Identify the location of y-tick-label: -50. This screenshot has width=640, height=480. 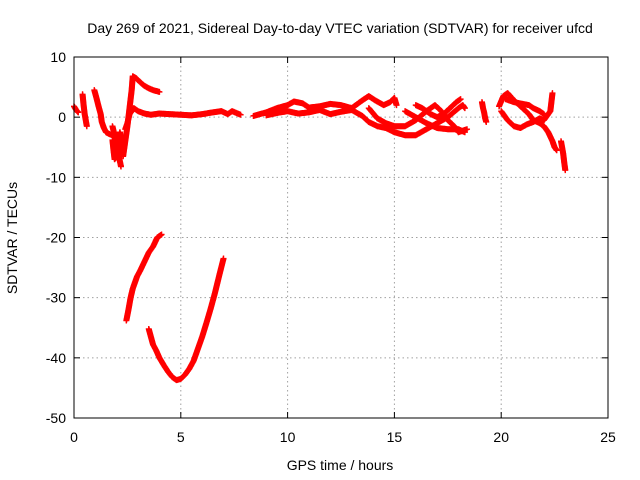
(56, 418).